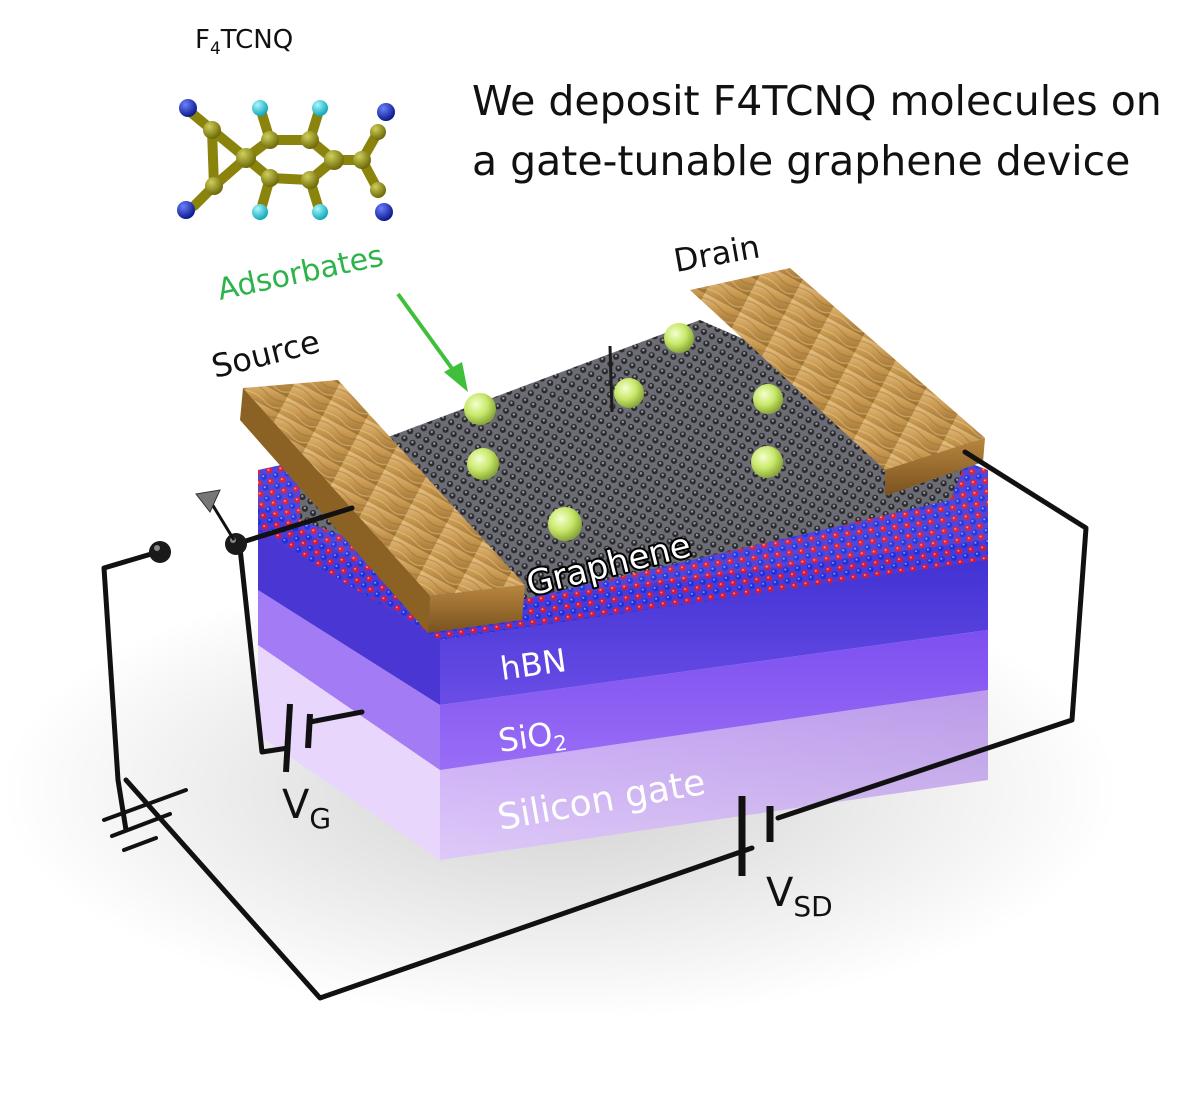  I want to click on arrow-up-icon, so click(215, 515).